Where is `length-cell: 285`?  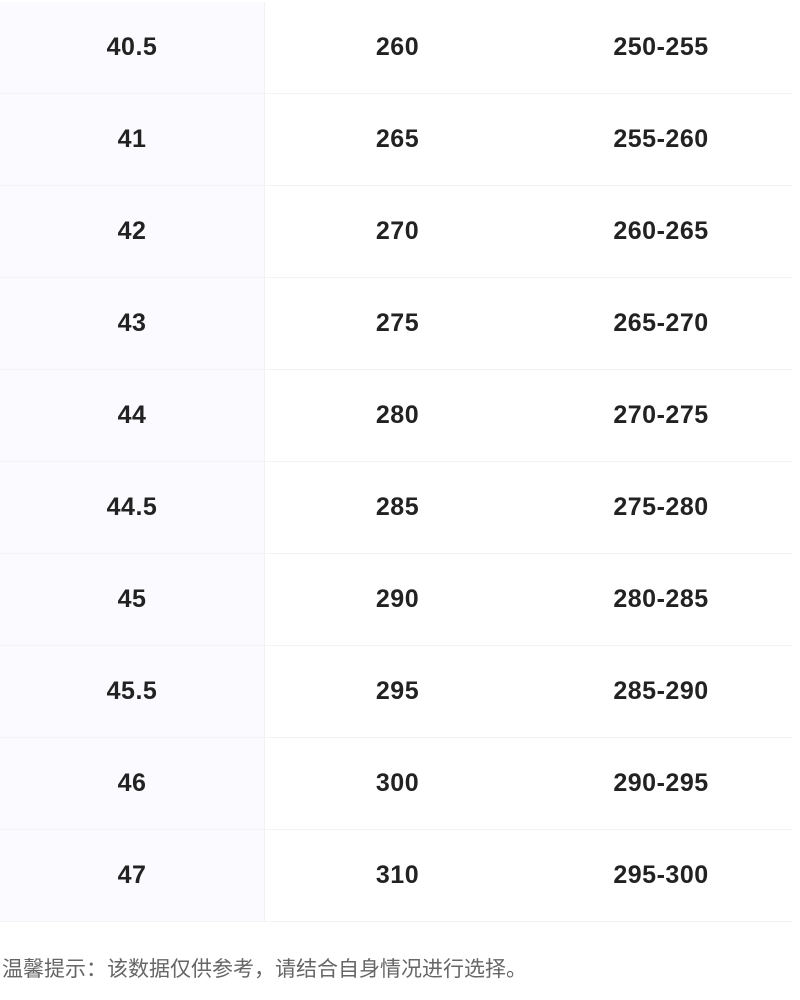
length-cell: 285 is located at coordinates (397, 507).